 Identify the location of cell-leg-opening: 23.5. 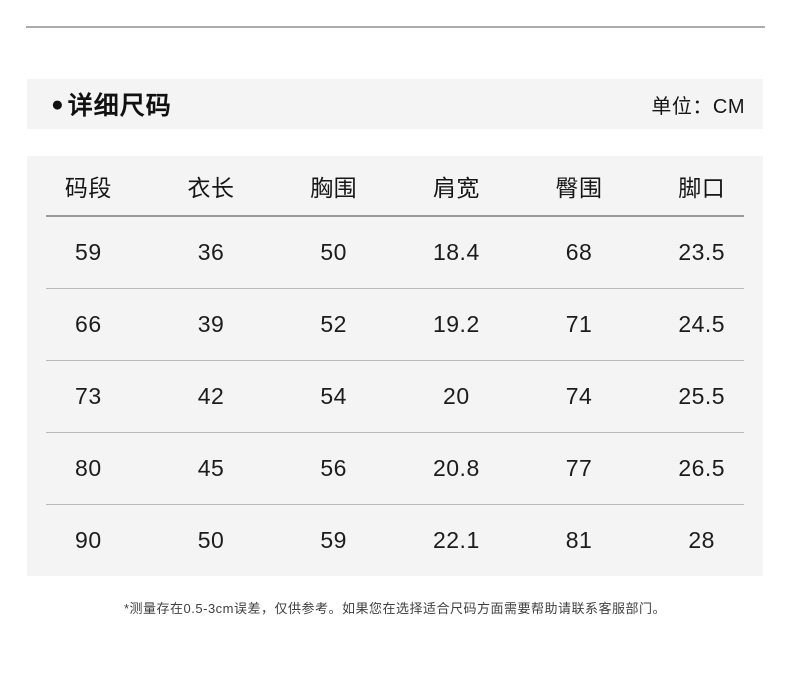
(702, 252).